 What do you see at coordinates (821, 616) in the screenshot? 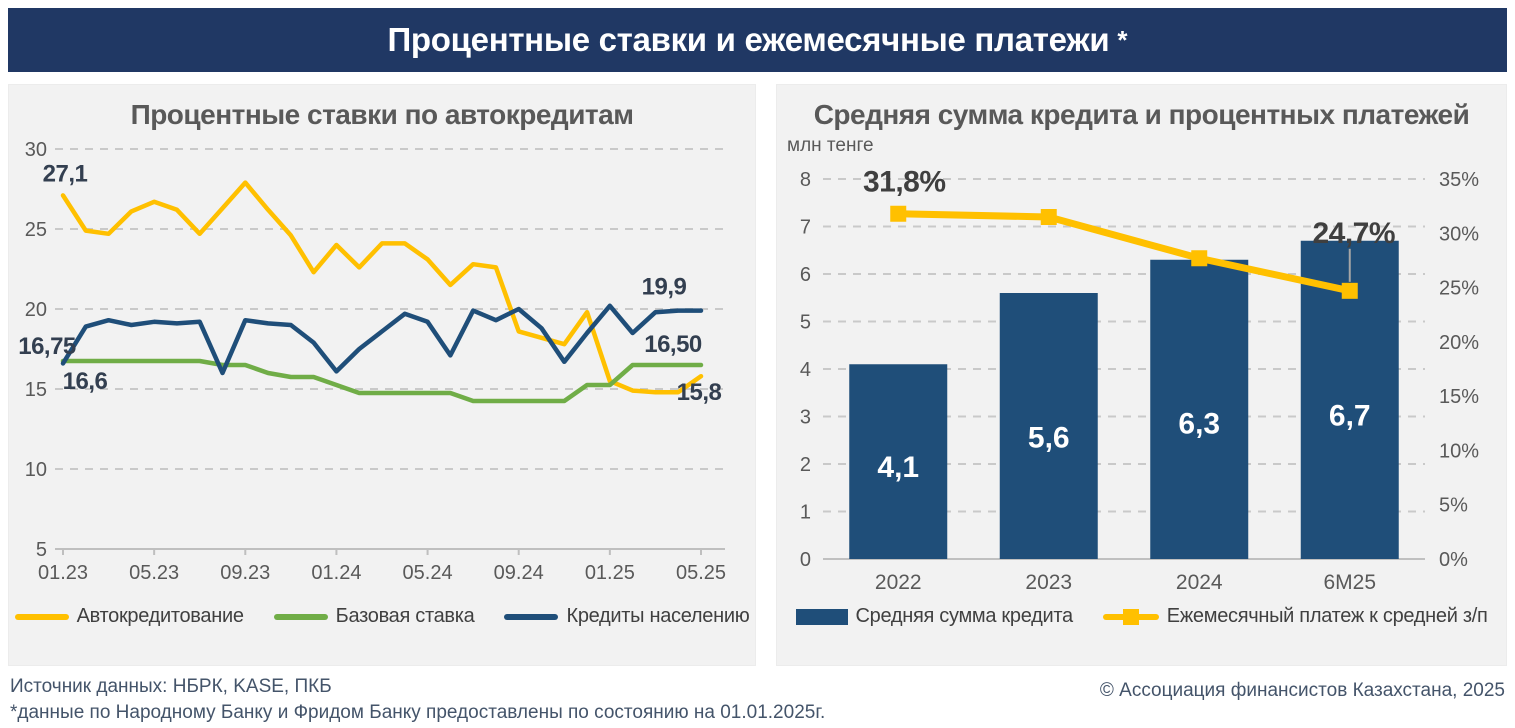
I see `avg-loan-bar-swatch-icon` at bounding box center [821, 616].